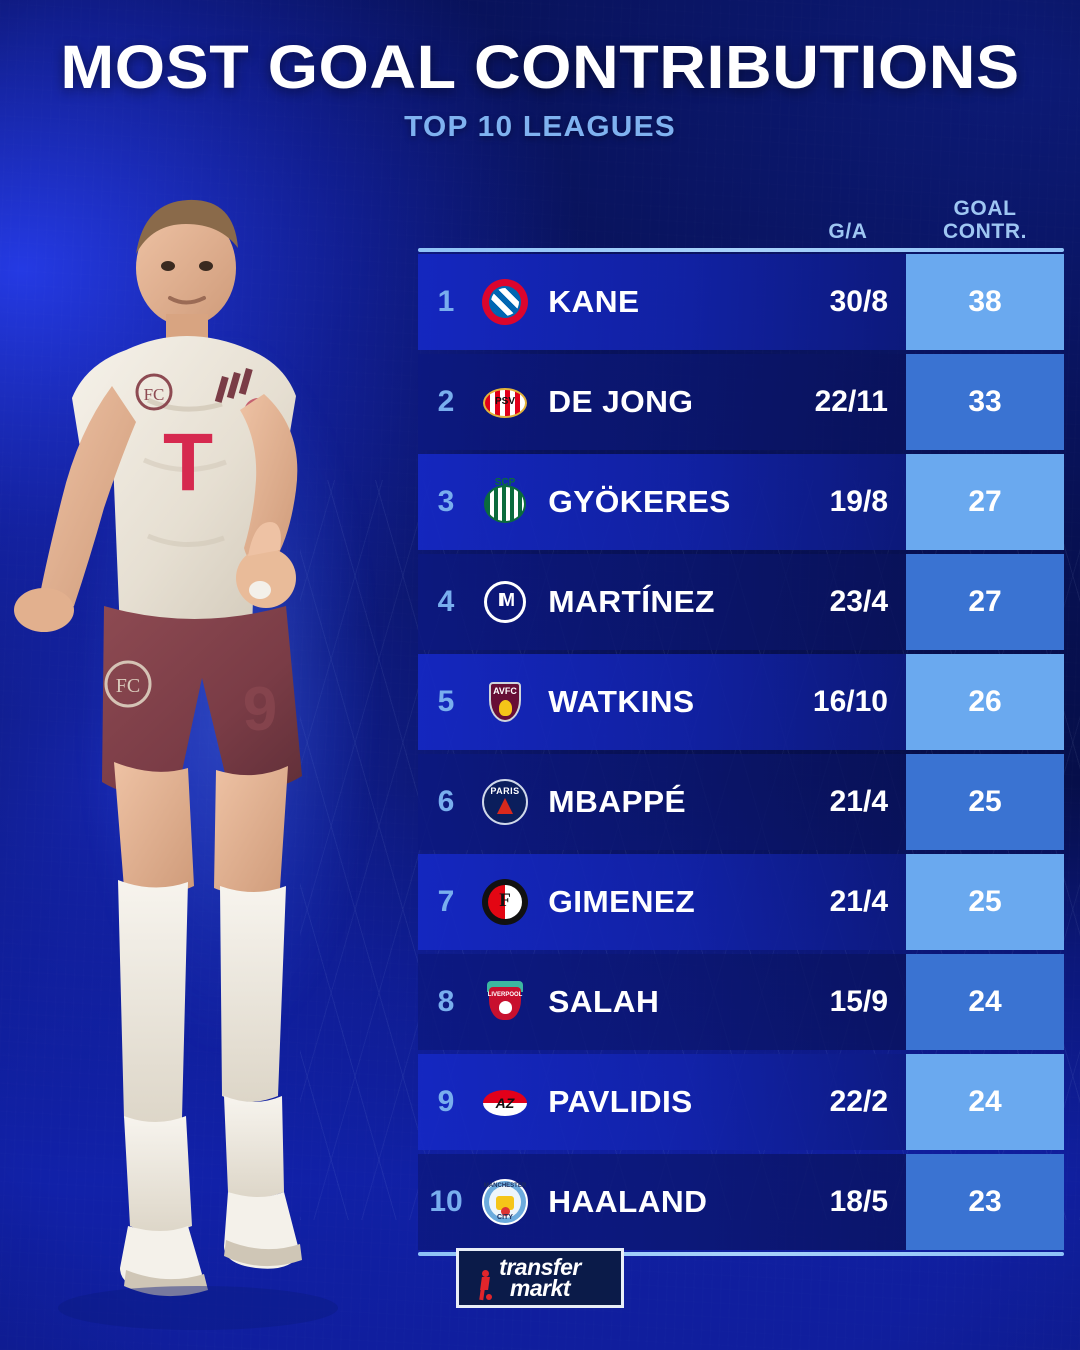 This screenshot has height=1350, width=1080. I want to click on bayern-munich-crest, so click(505, 302).